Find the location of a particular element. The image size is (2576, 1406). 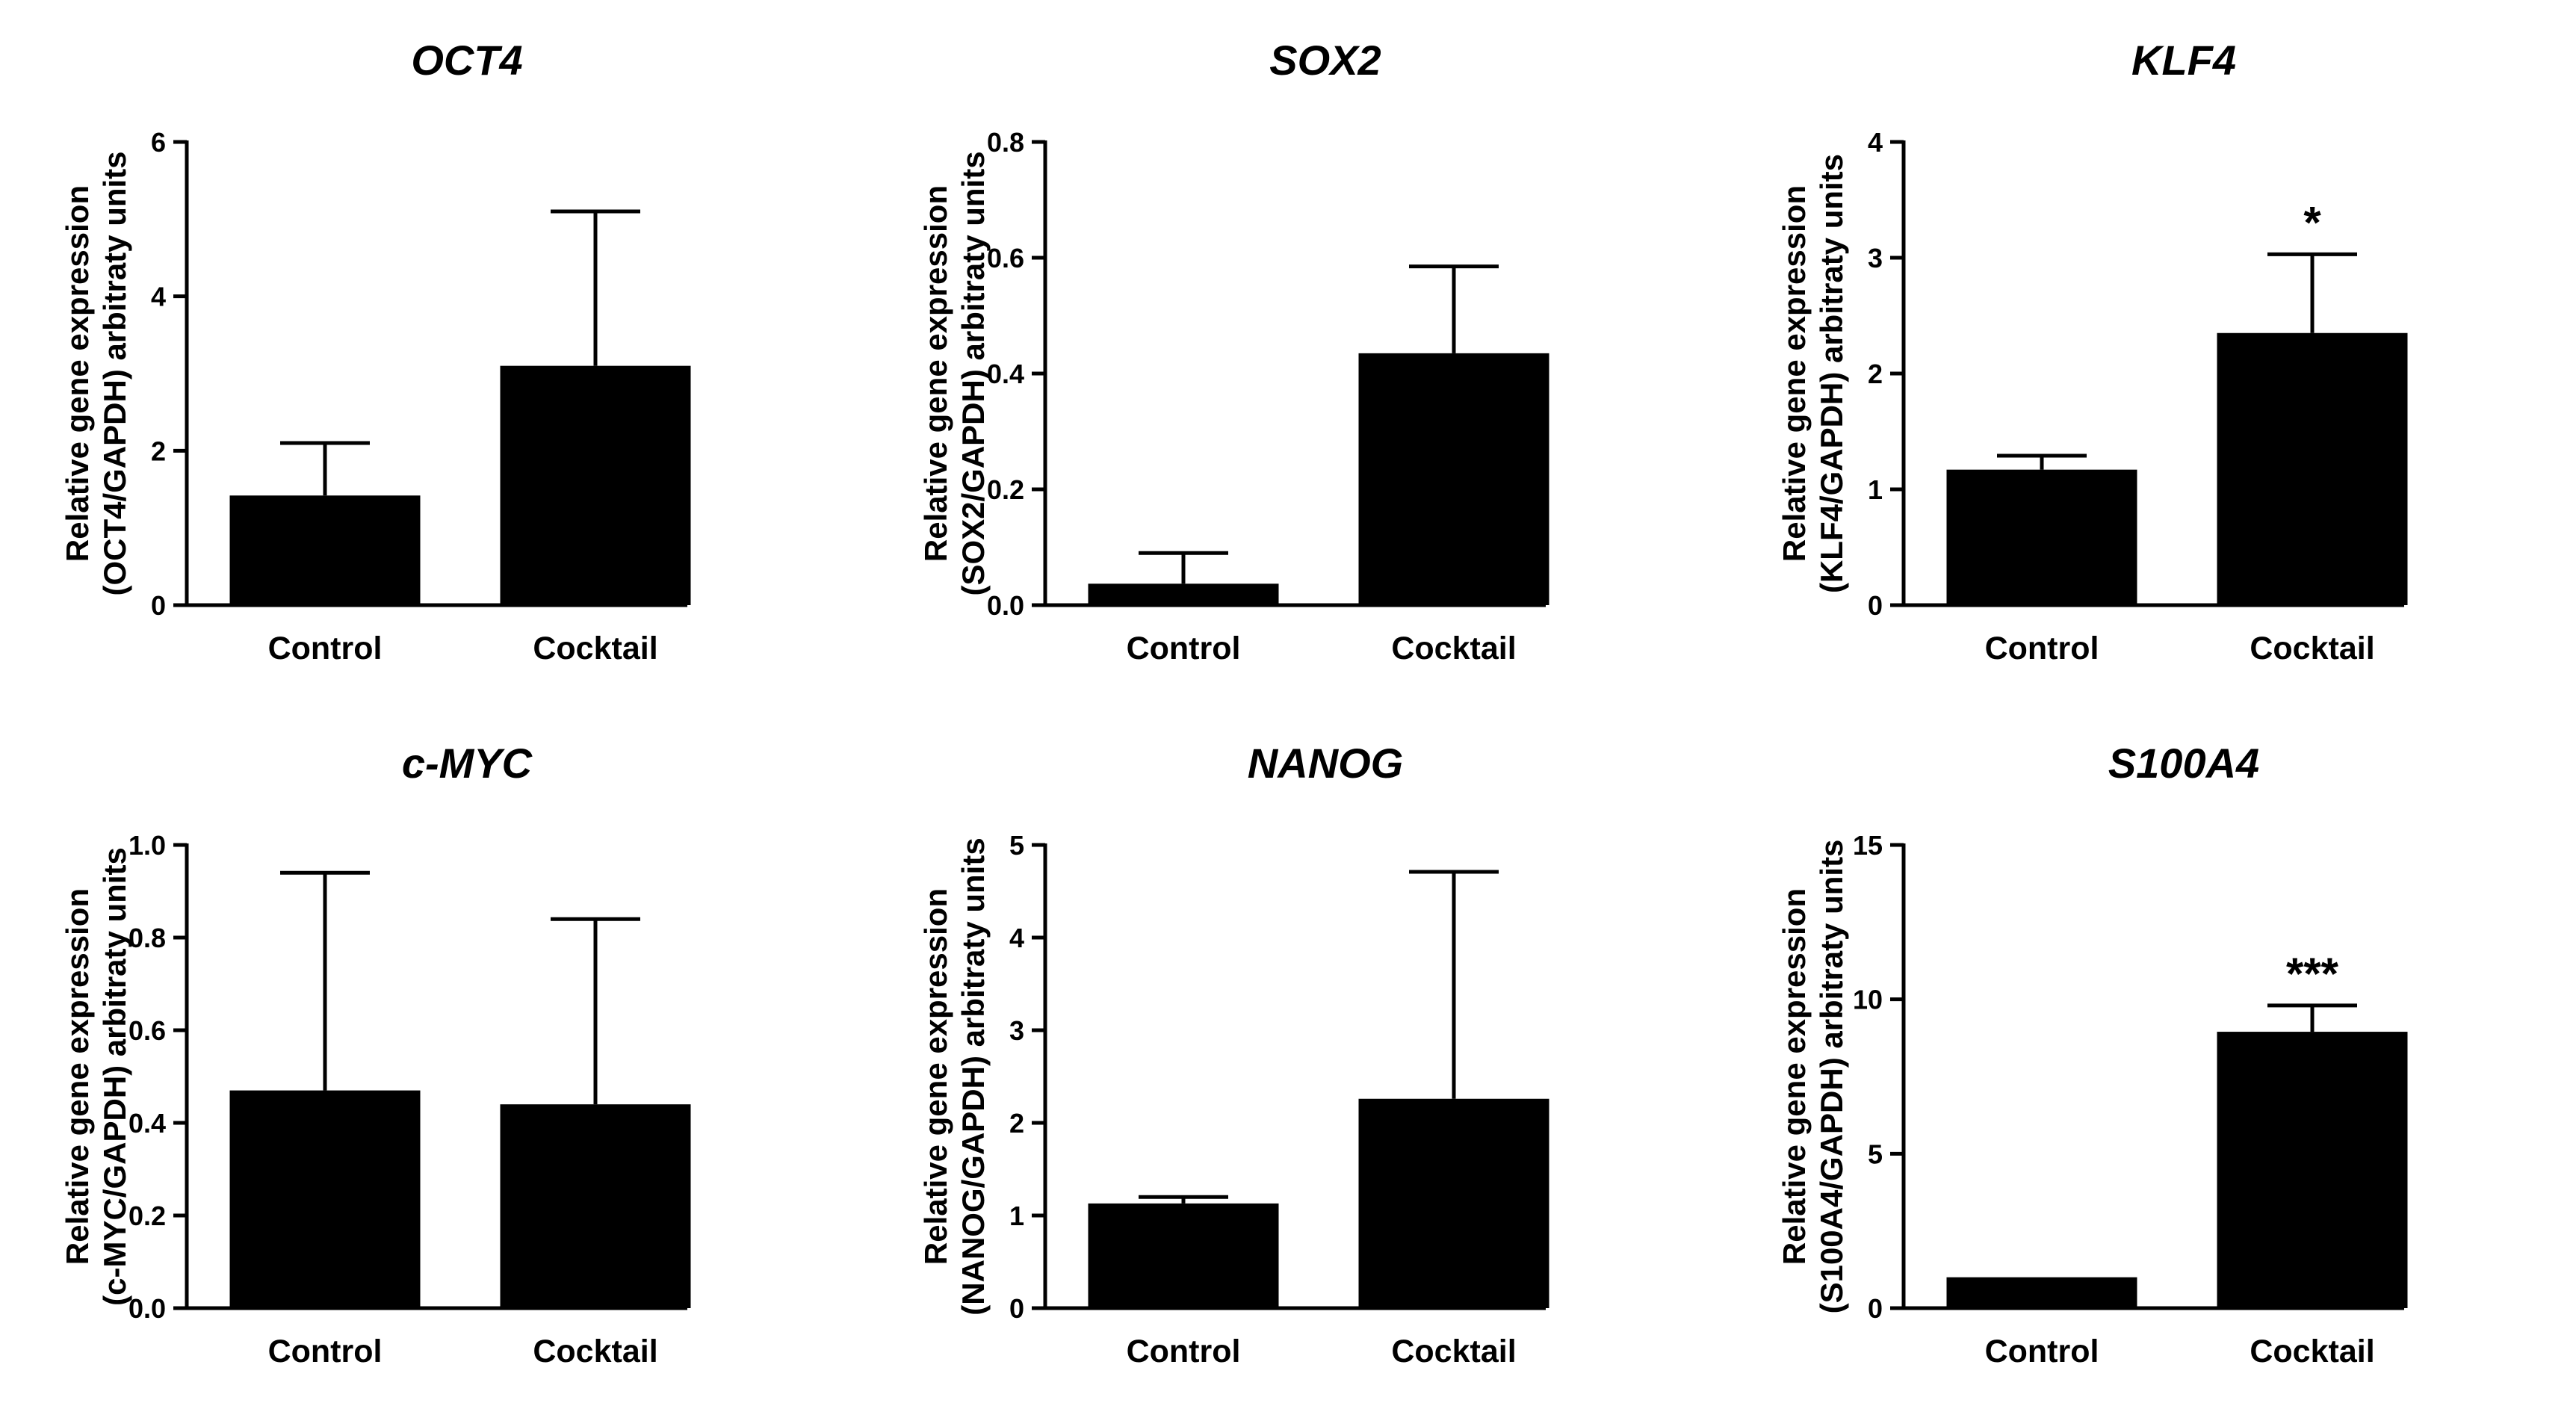

y-axis-label-line2: (SOX2/GAPDH) arbitraty units is located at coordinates (973, 373).